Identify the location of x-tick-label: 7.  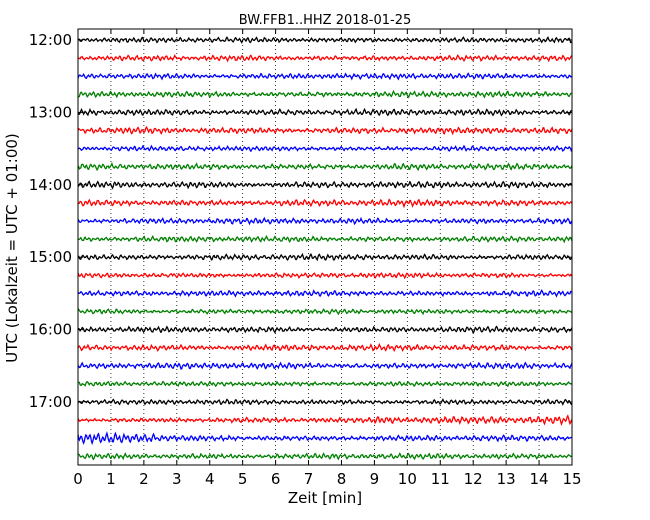
(309, 479).